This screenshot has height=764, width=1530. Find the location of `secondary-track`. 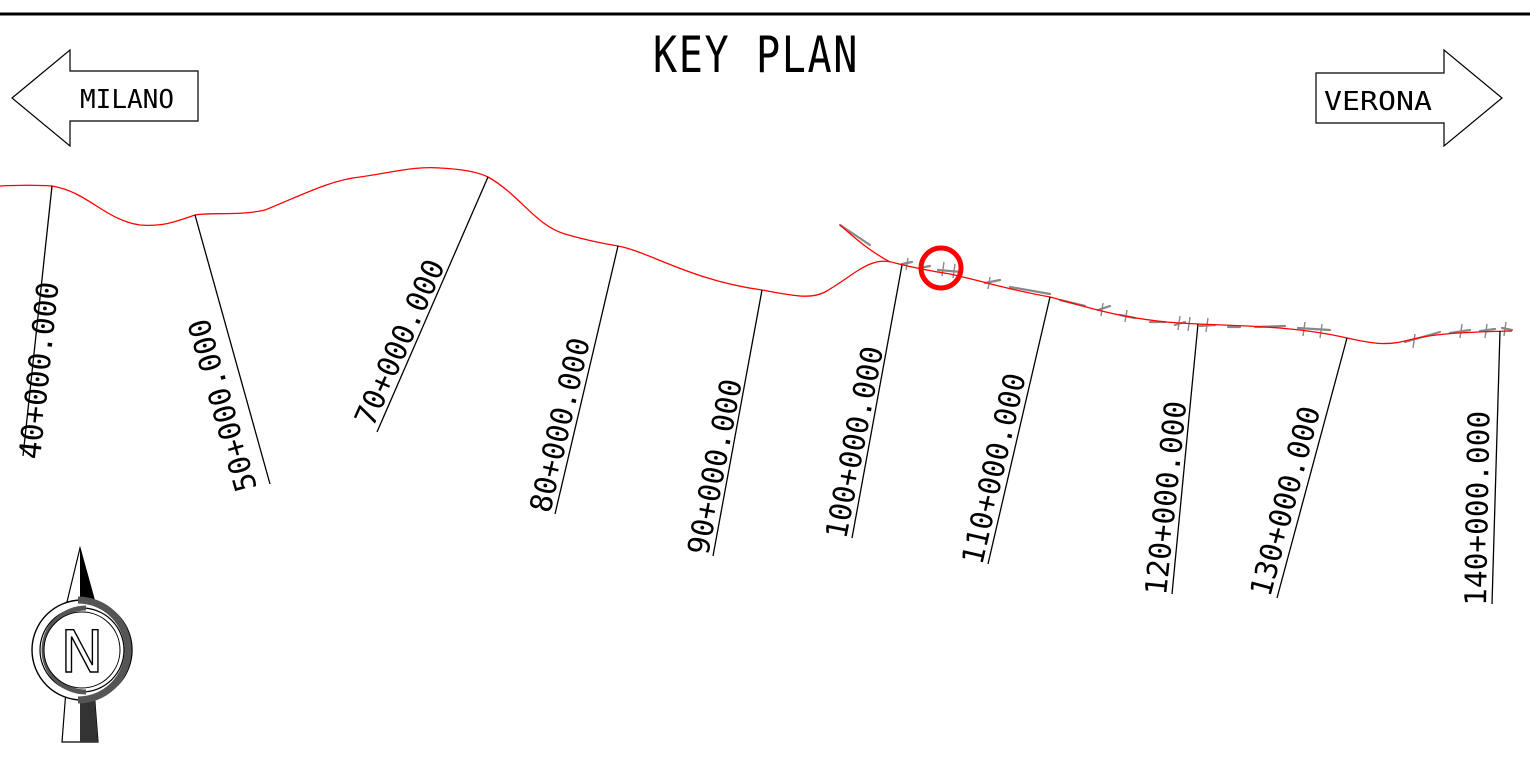

secondary-track is located at coordinates (1176, 283).